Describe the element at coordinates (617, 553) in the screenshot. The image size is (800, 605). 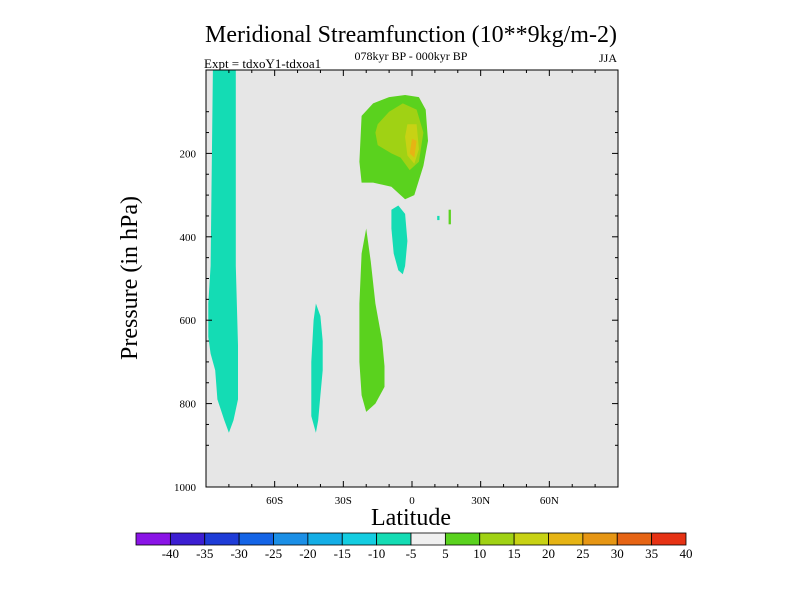
I see `colorbar-label: 30` at that location.